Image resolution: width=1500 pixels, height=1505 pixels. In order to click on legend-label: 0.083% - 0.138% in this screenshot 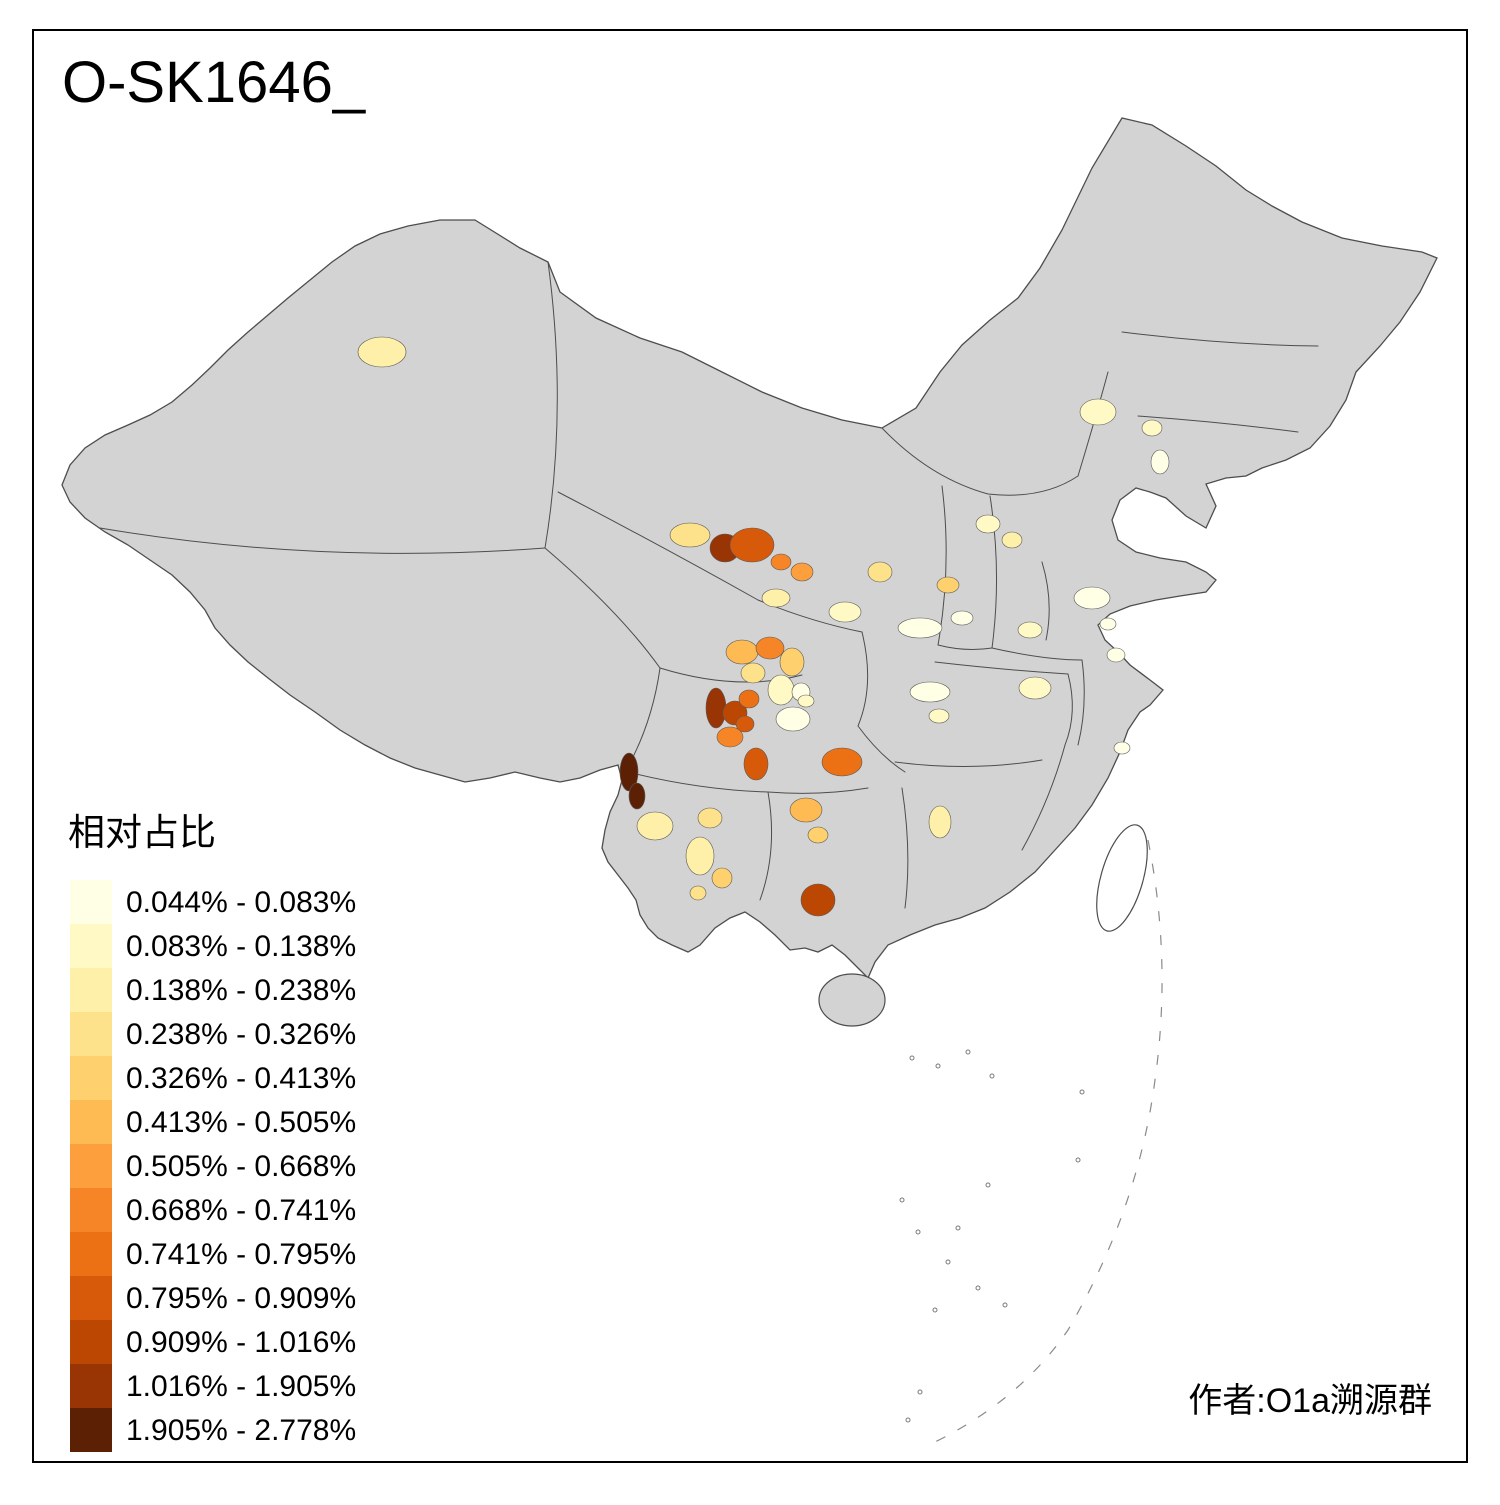, I will do `click(241, 946)`.